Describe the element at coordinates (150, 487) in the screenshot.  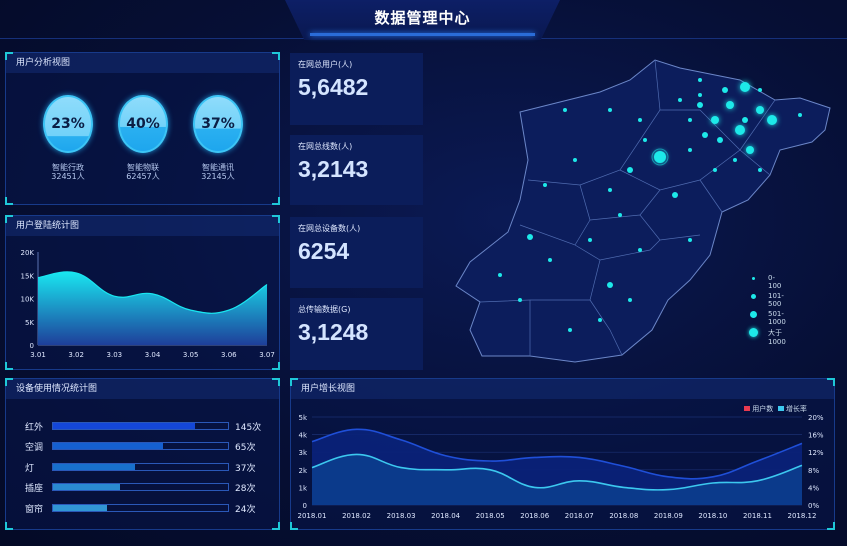
I see `device-bar-row: 插座 28次` at that location.